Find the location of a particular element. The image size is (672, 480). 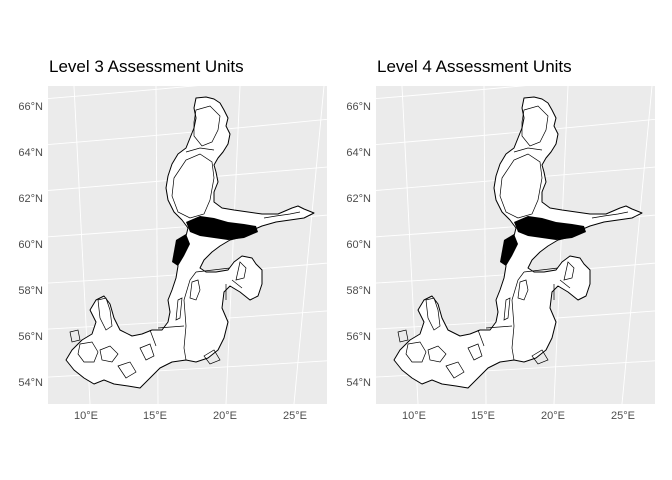

map-title: Level 4 Assessment Units is located at coordinates (474, 66).